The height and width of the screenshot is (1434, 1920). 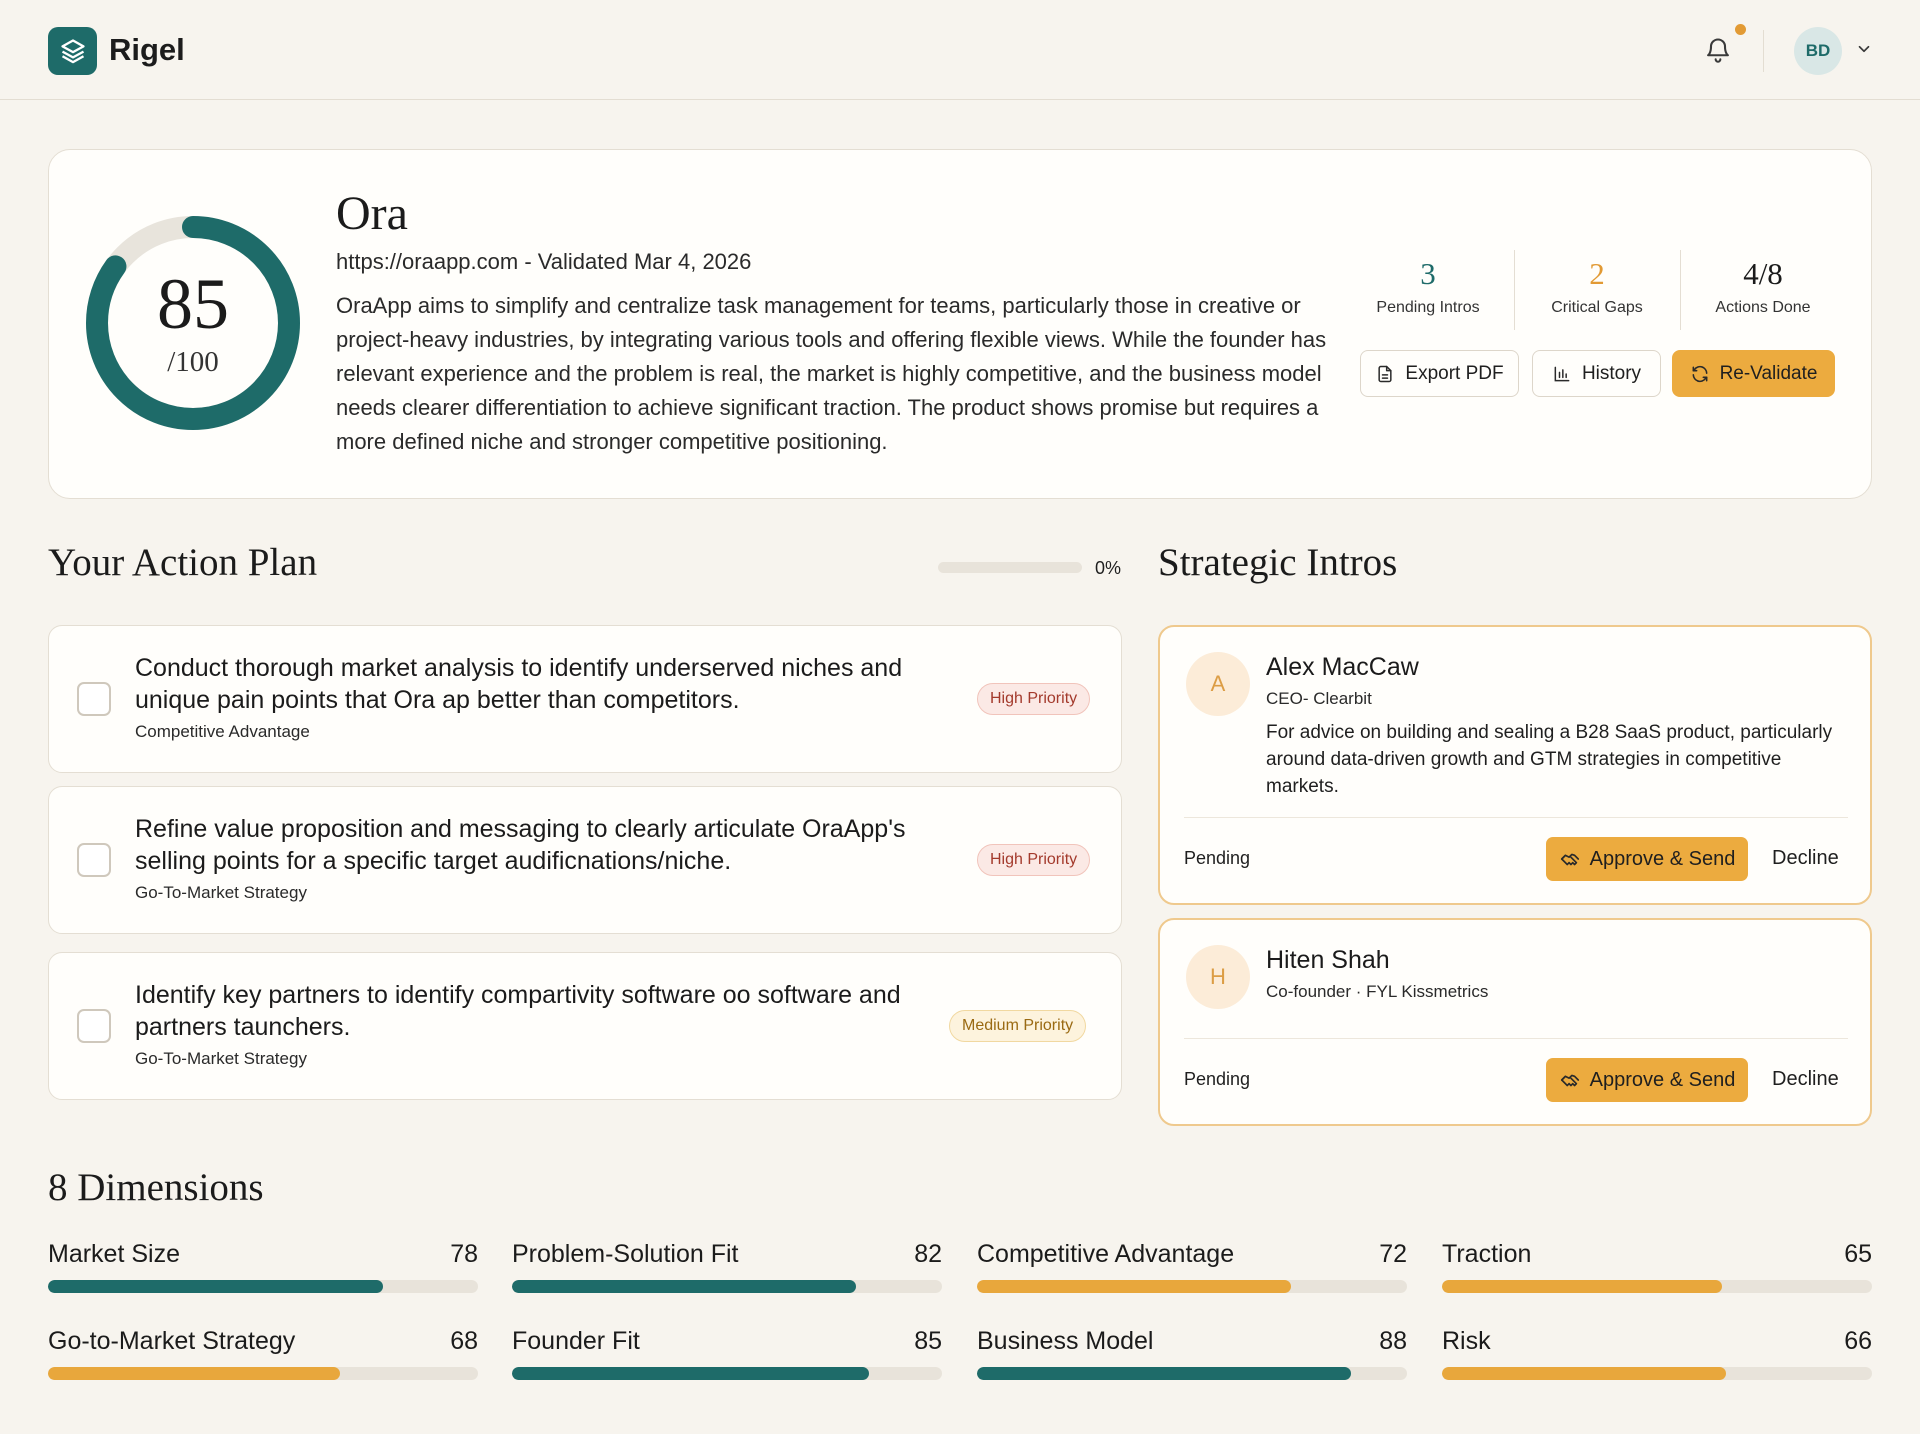 I want to click on stat-critical-gaps: 2 Critical Gaps, so click(x=1597, y=287).